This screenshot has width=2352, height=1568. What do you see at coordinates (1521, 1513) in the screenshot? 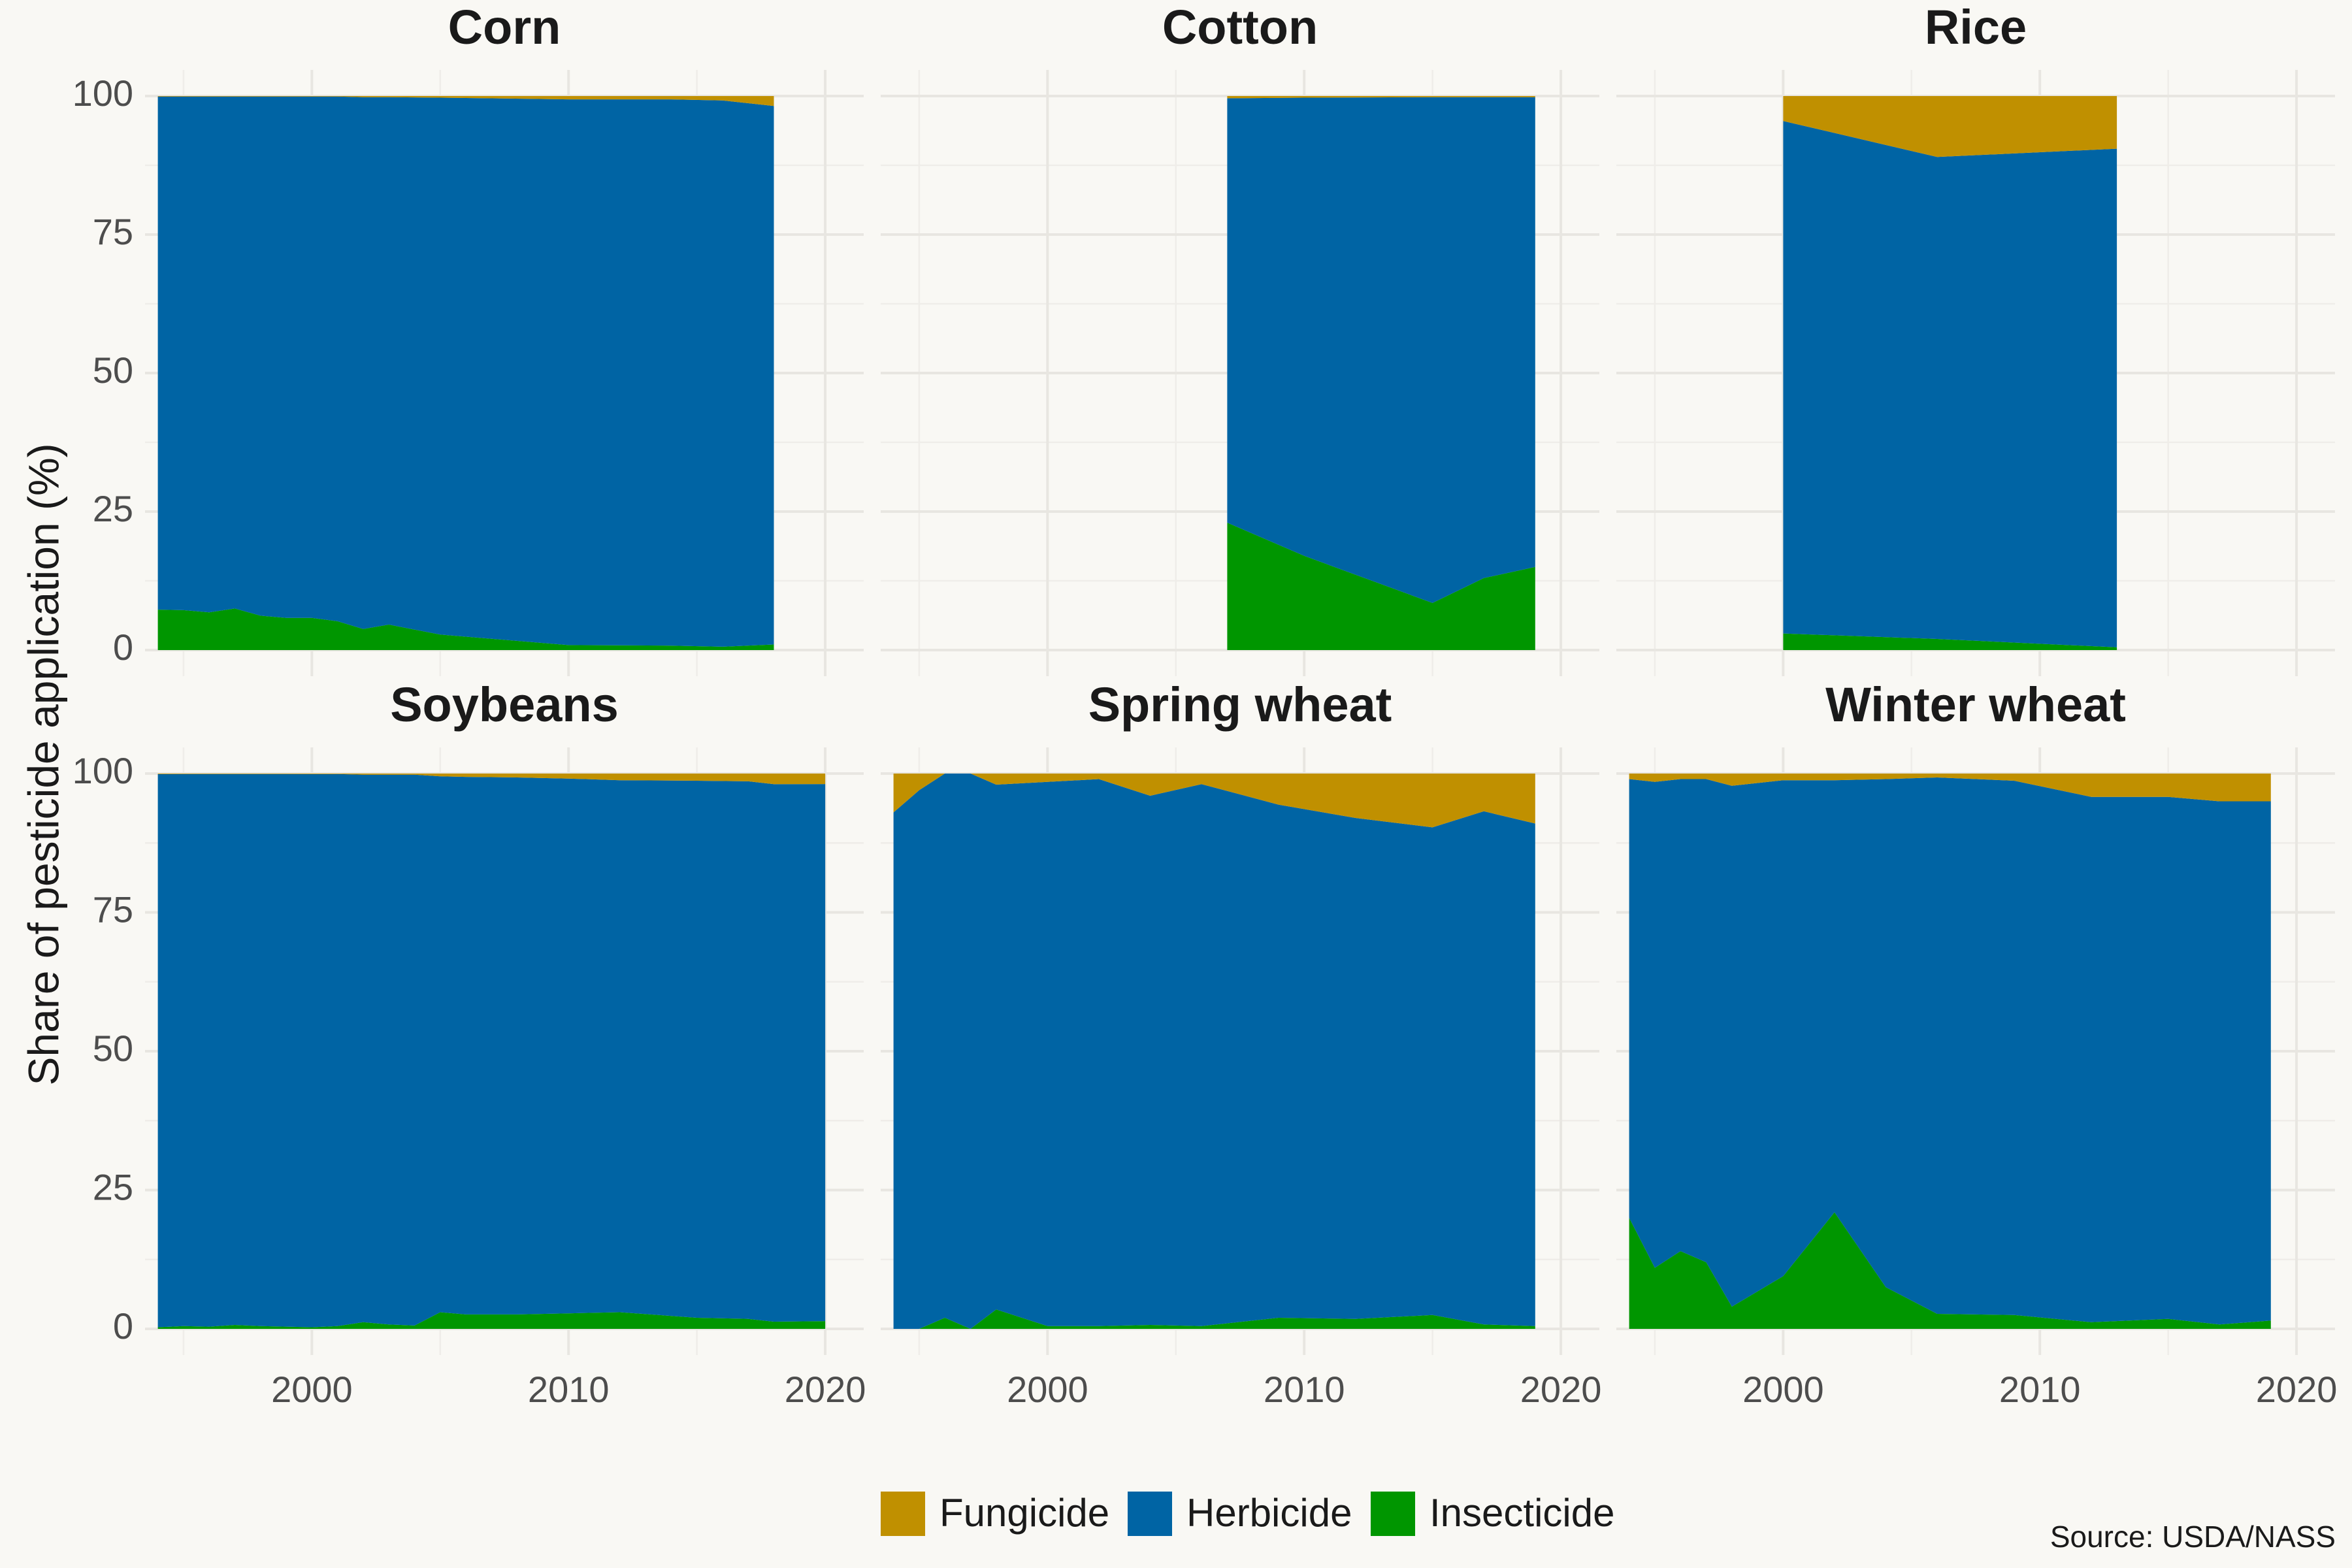
I see `legend-label-insecticide: Insecticide` at bounding box center [1521, 1513].